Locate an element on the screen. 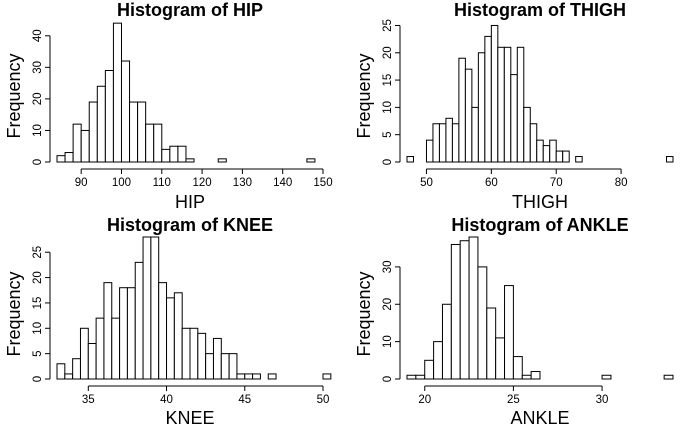 This screenshot has width=700, height=432. x-tick-label: 100 is located at coordinates (121, 183).